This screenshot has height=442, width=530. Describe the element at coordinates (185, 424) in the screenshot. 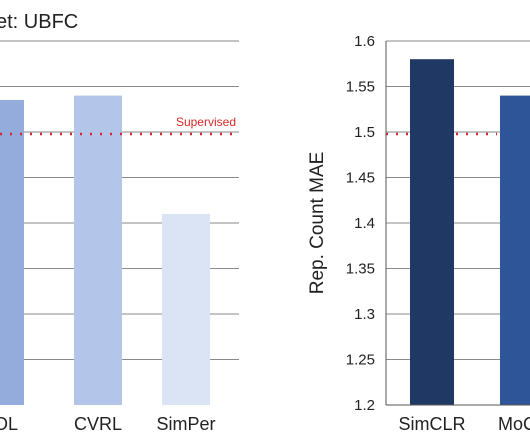

I see `left-category-label: SimPer` at that location.